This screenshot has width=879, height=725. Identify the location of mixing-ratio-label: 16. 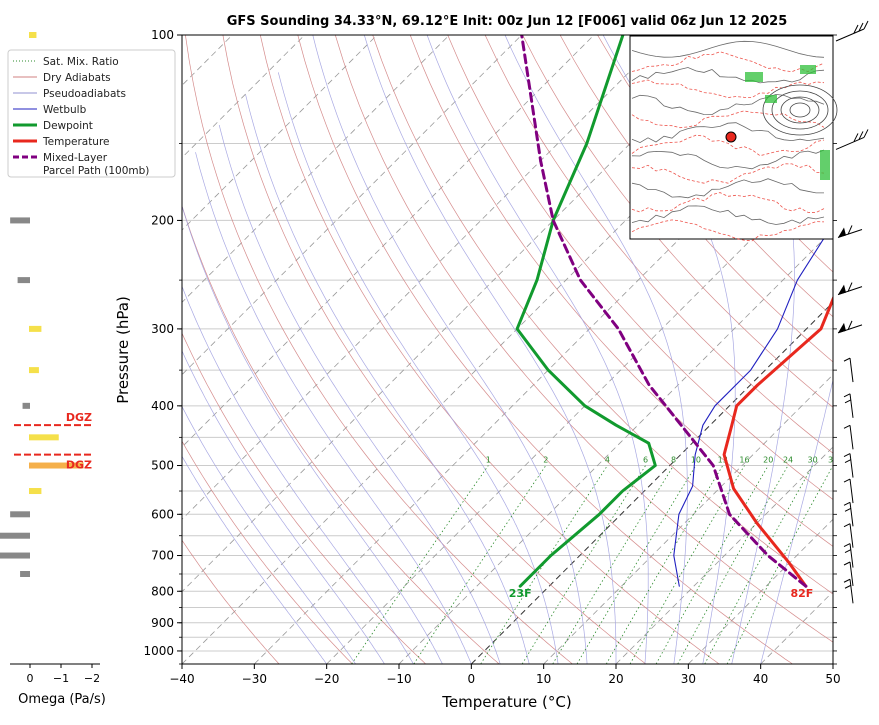
(744, 460).